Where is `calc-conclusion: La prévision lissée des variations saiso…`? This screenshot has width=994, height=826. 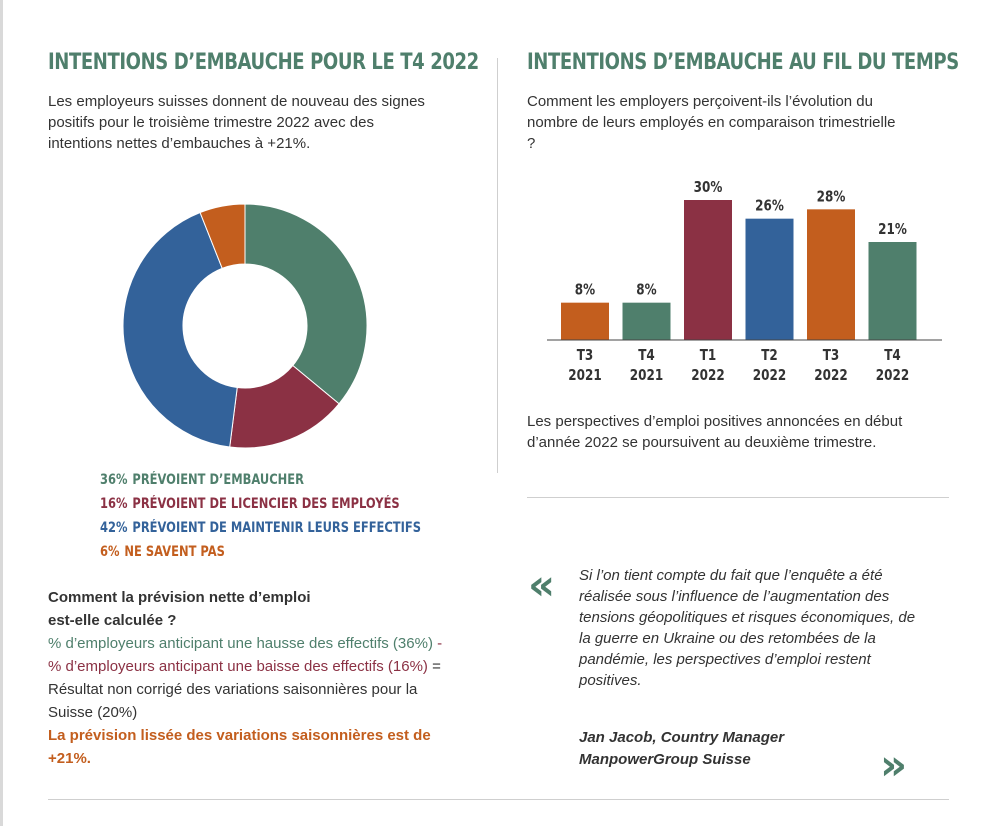
calc-conclusion: La prévision lissée des variations saiso… is located at coordinates (239, 747).